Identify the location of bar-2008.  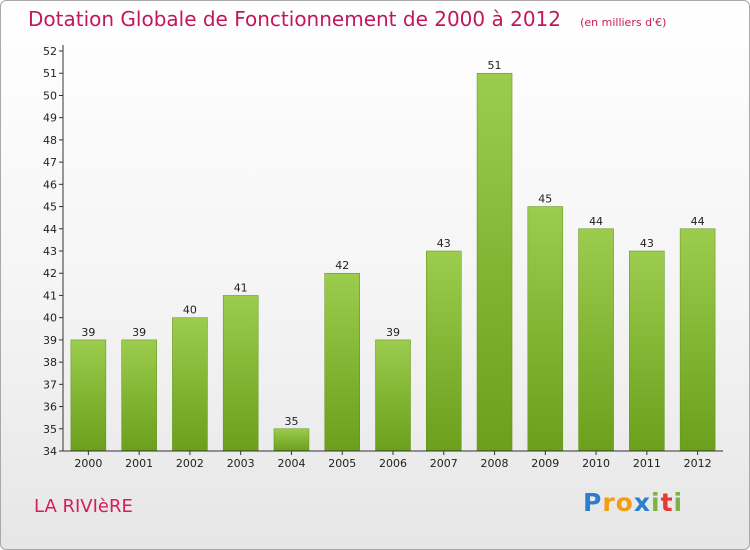
(494, 262).